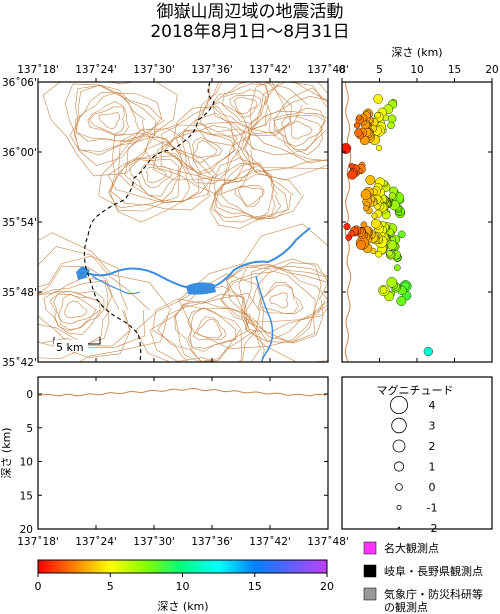 The width and height of the screenshot is (500, 614). Describe the element at coordinates (432, 405) in the screenshot. I see `magnitude-legend-label: 4` at that location.